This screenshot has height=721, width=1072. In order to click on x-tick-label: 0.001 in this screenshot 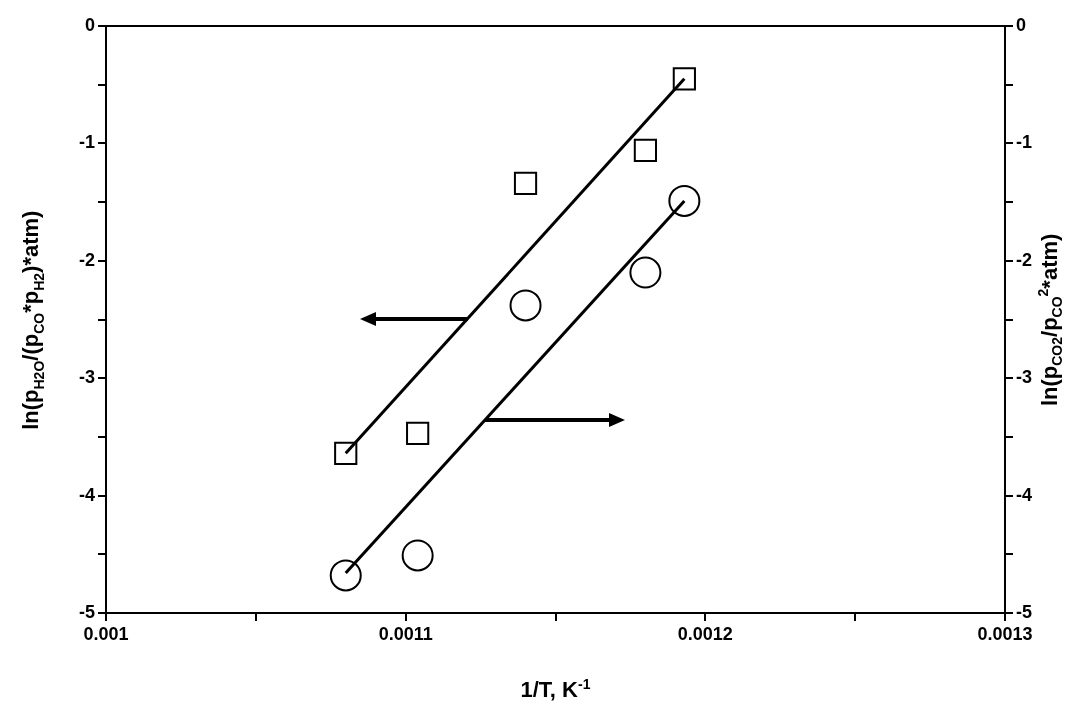, I will do `click(106, 633)`.